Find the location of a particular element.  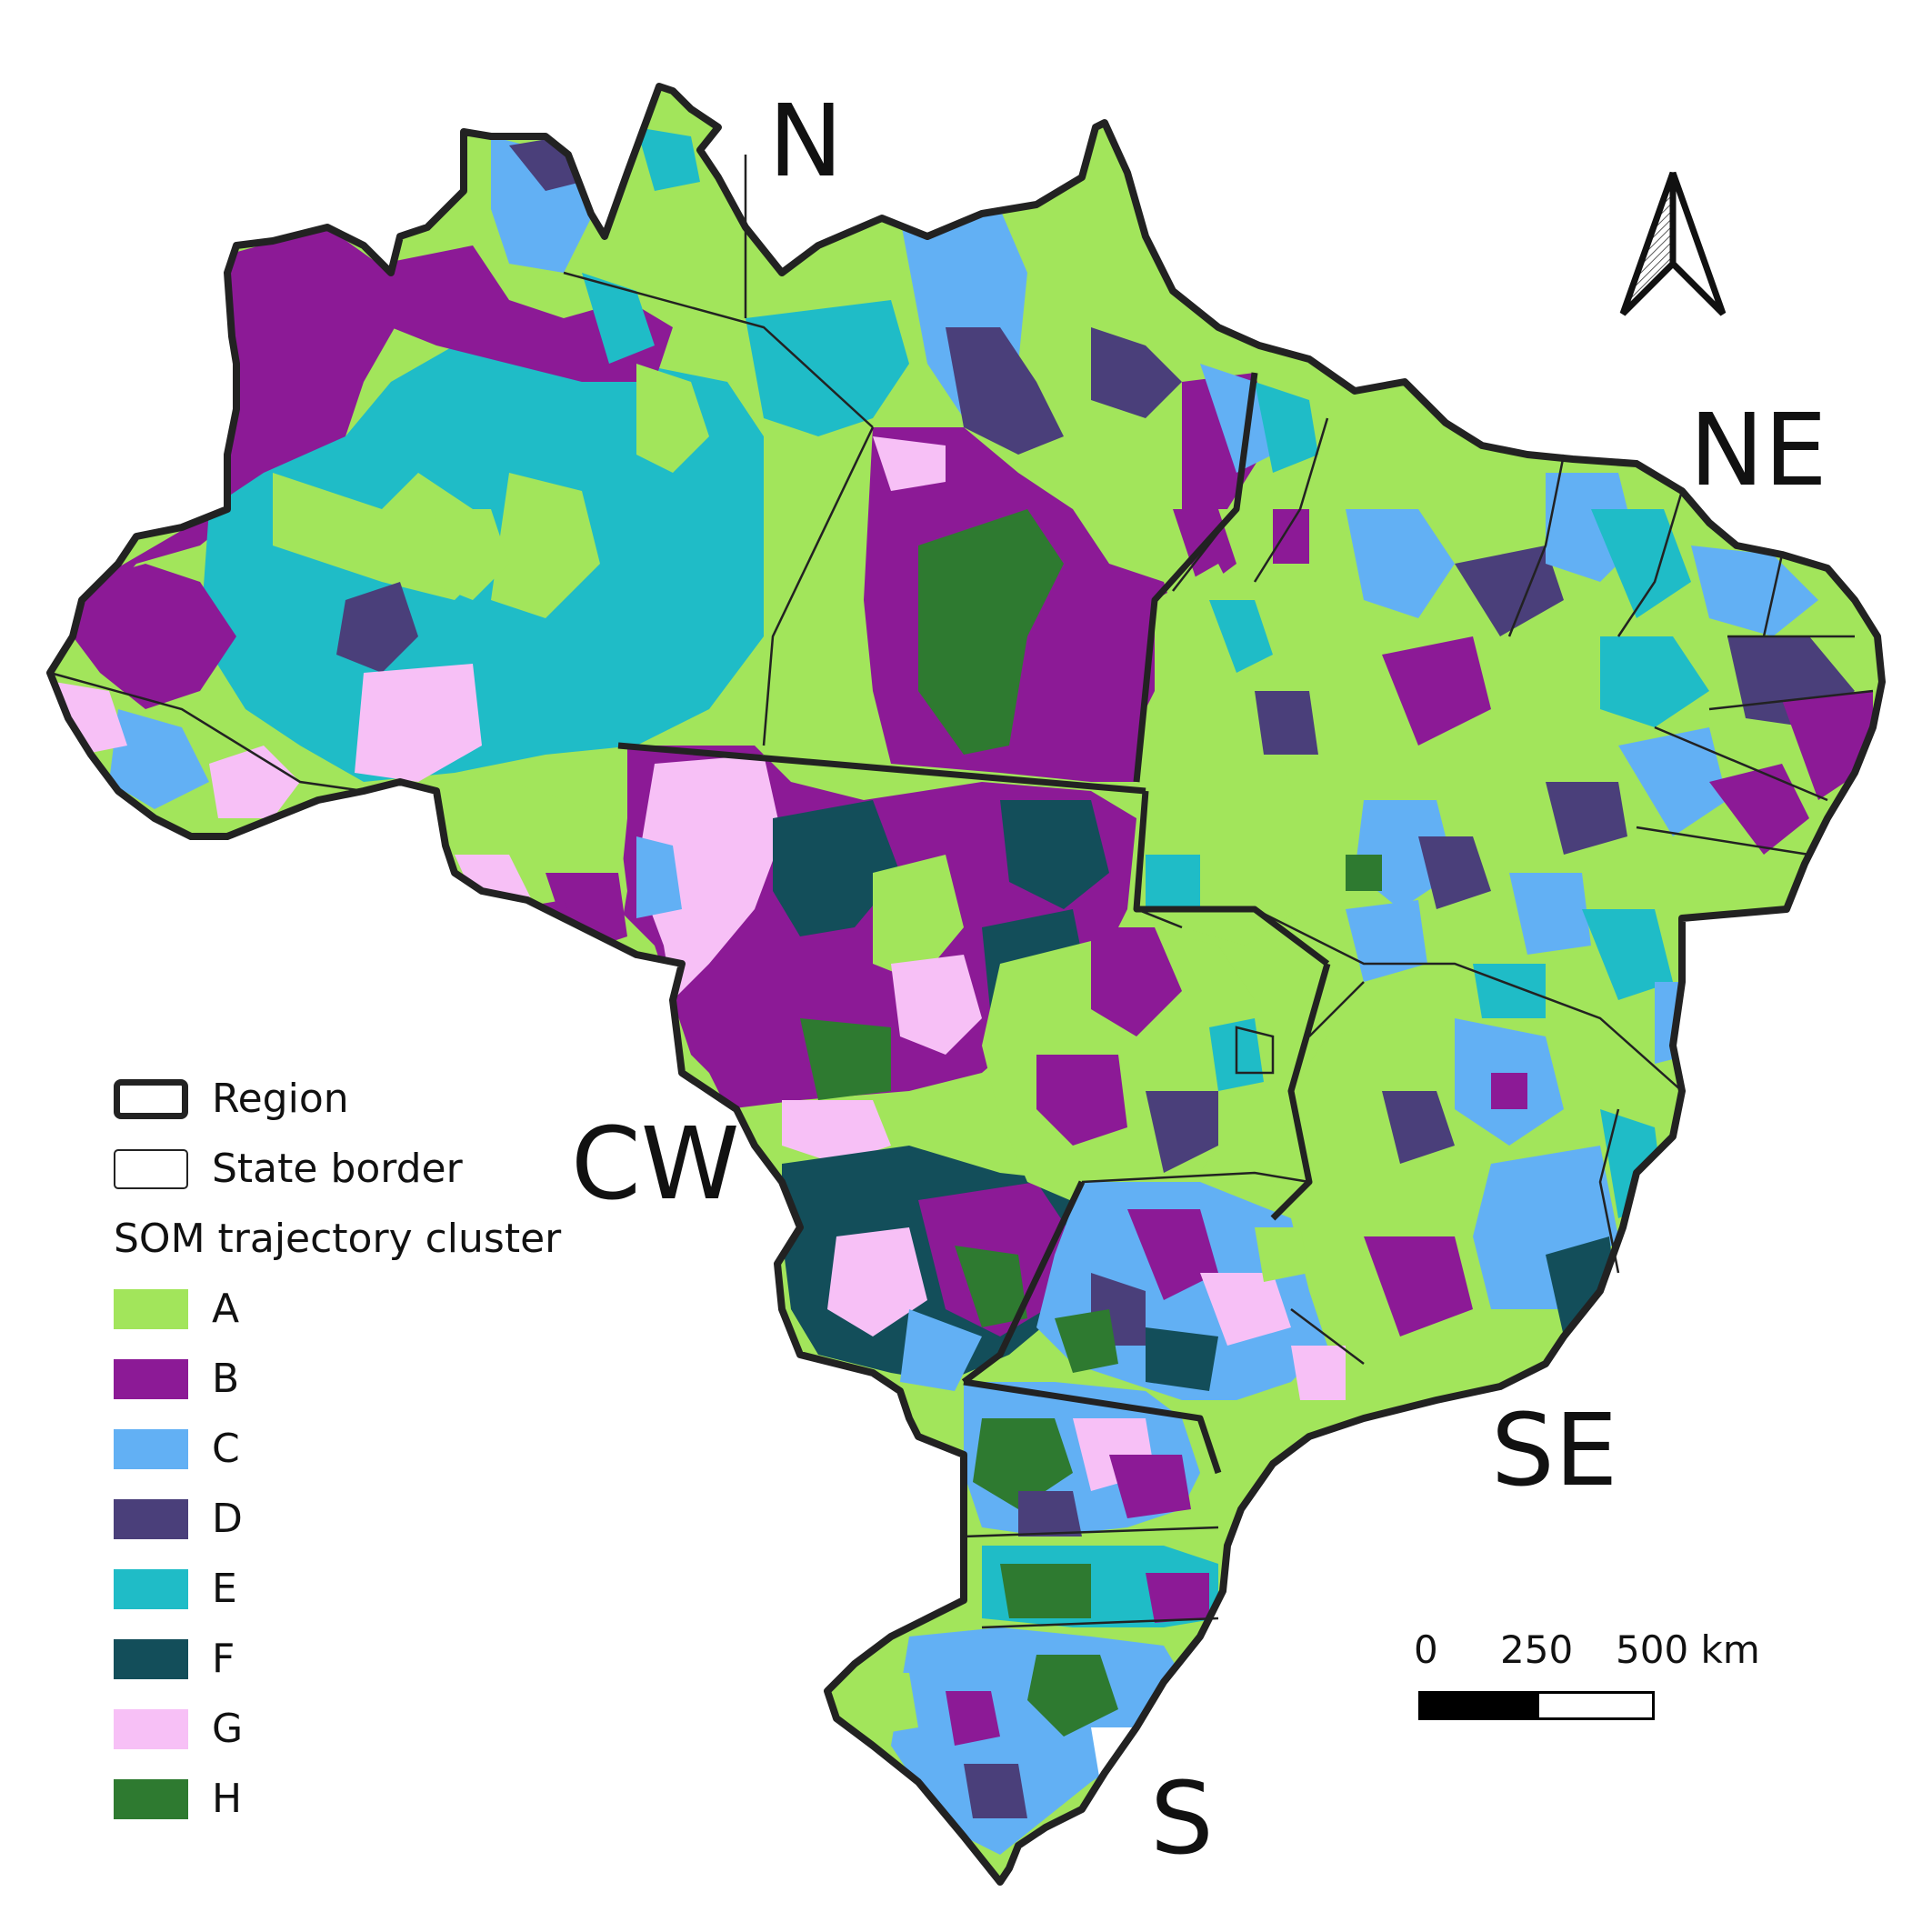

legend-row-region: Region is located at coordinates (368, 1099).